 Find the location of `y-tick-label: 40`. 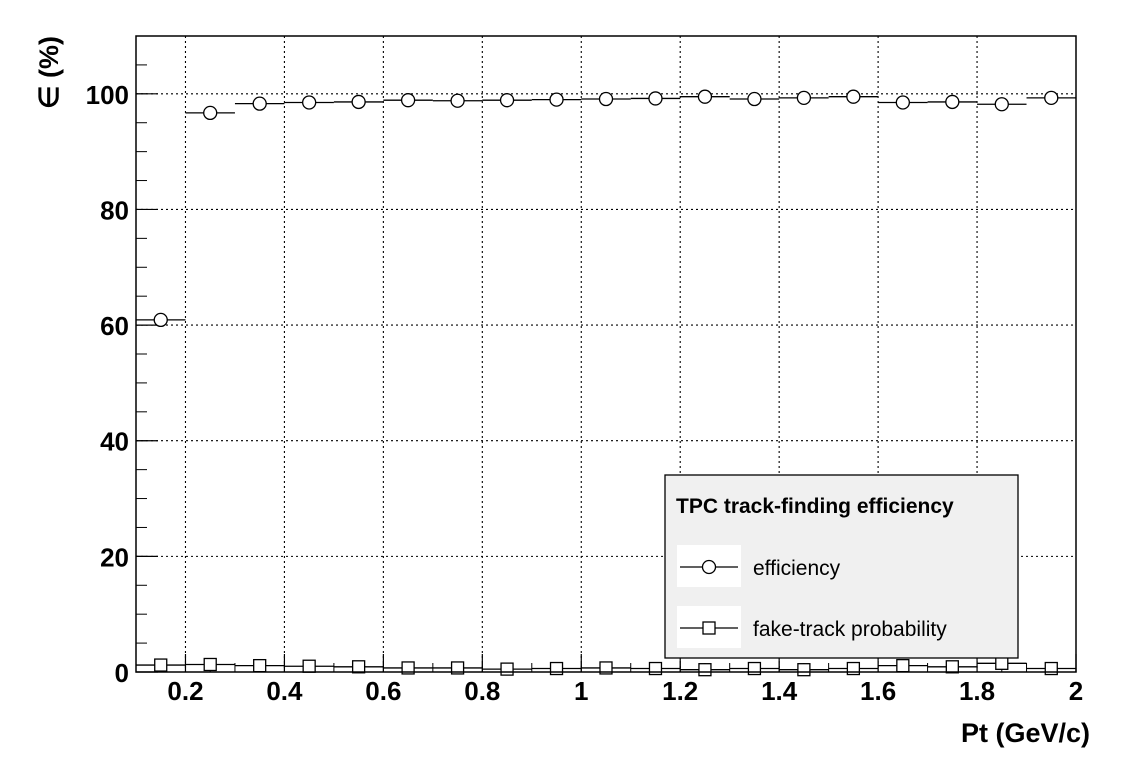

y-tick-label: 40 is located at coordinates (114, 442).